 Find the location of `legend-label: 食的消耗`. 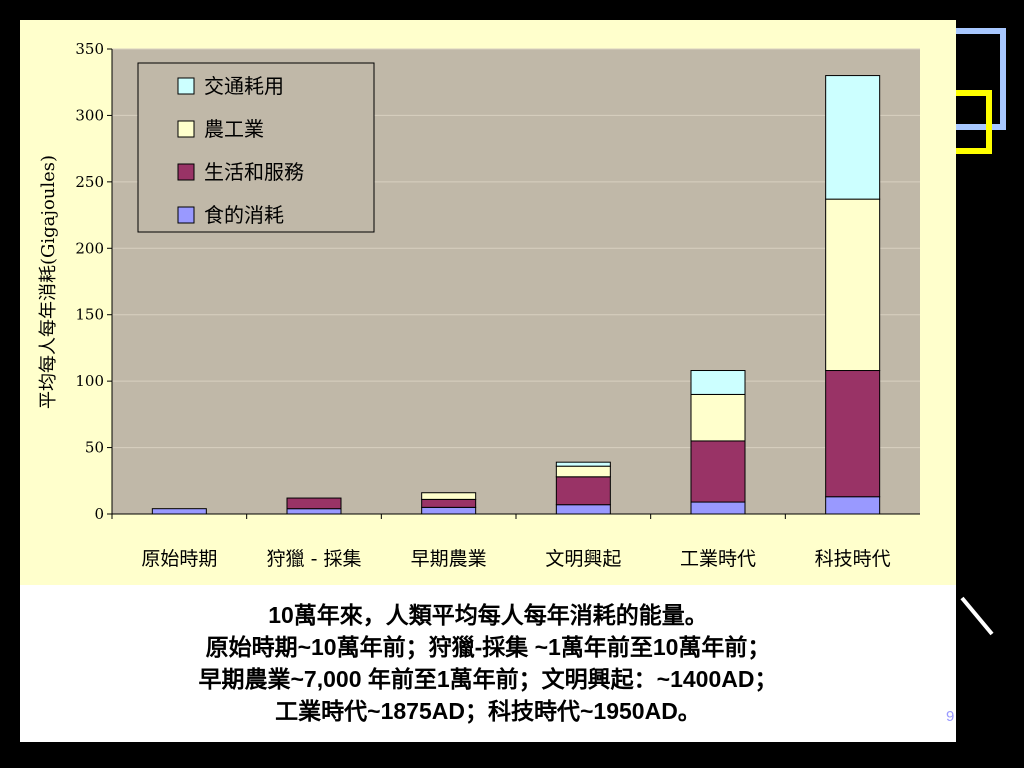

legend-label: 食的消耗 is located at coordinates (244, 215).